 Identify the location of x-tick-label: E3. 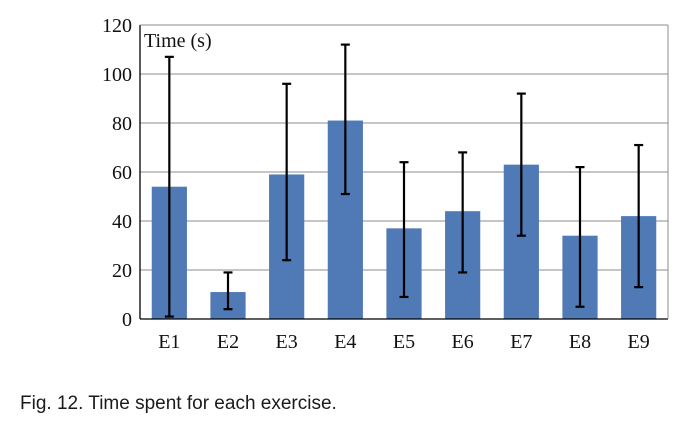
(287, 342).